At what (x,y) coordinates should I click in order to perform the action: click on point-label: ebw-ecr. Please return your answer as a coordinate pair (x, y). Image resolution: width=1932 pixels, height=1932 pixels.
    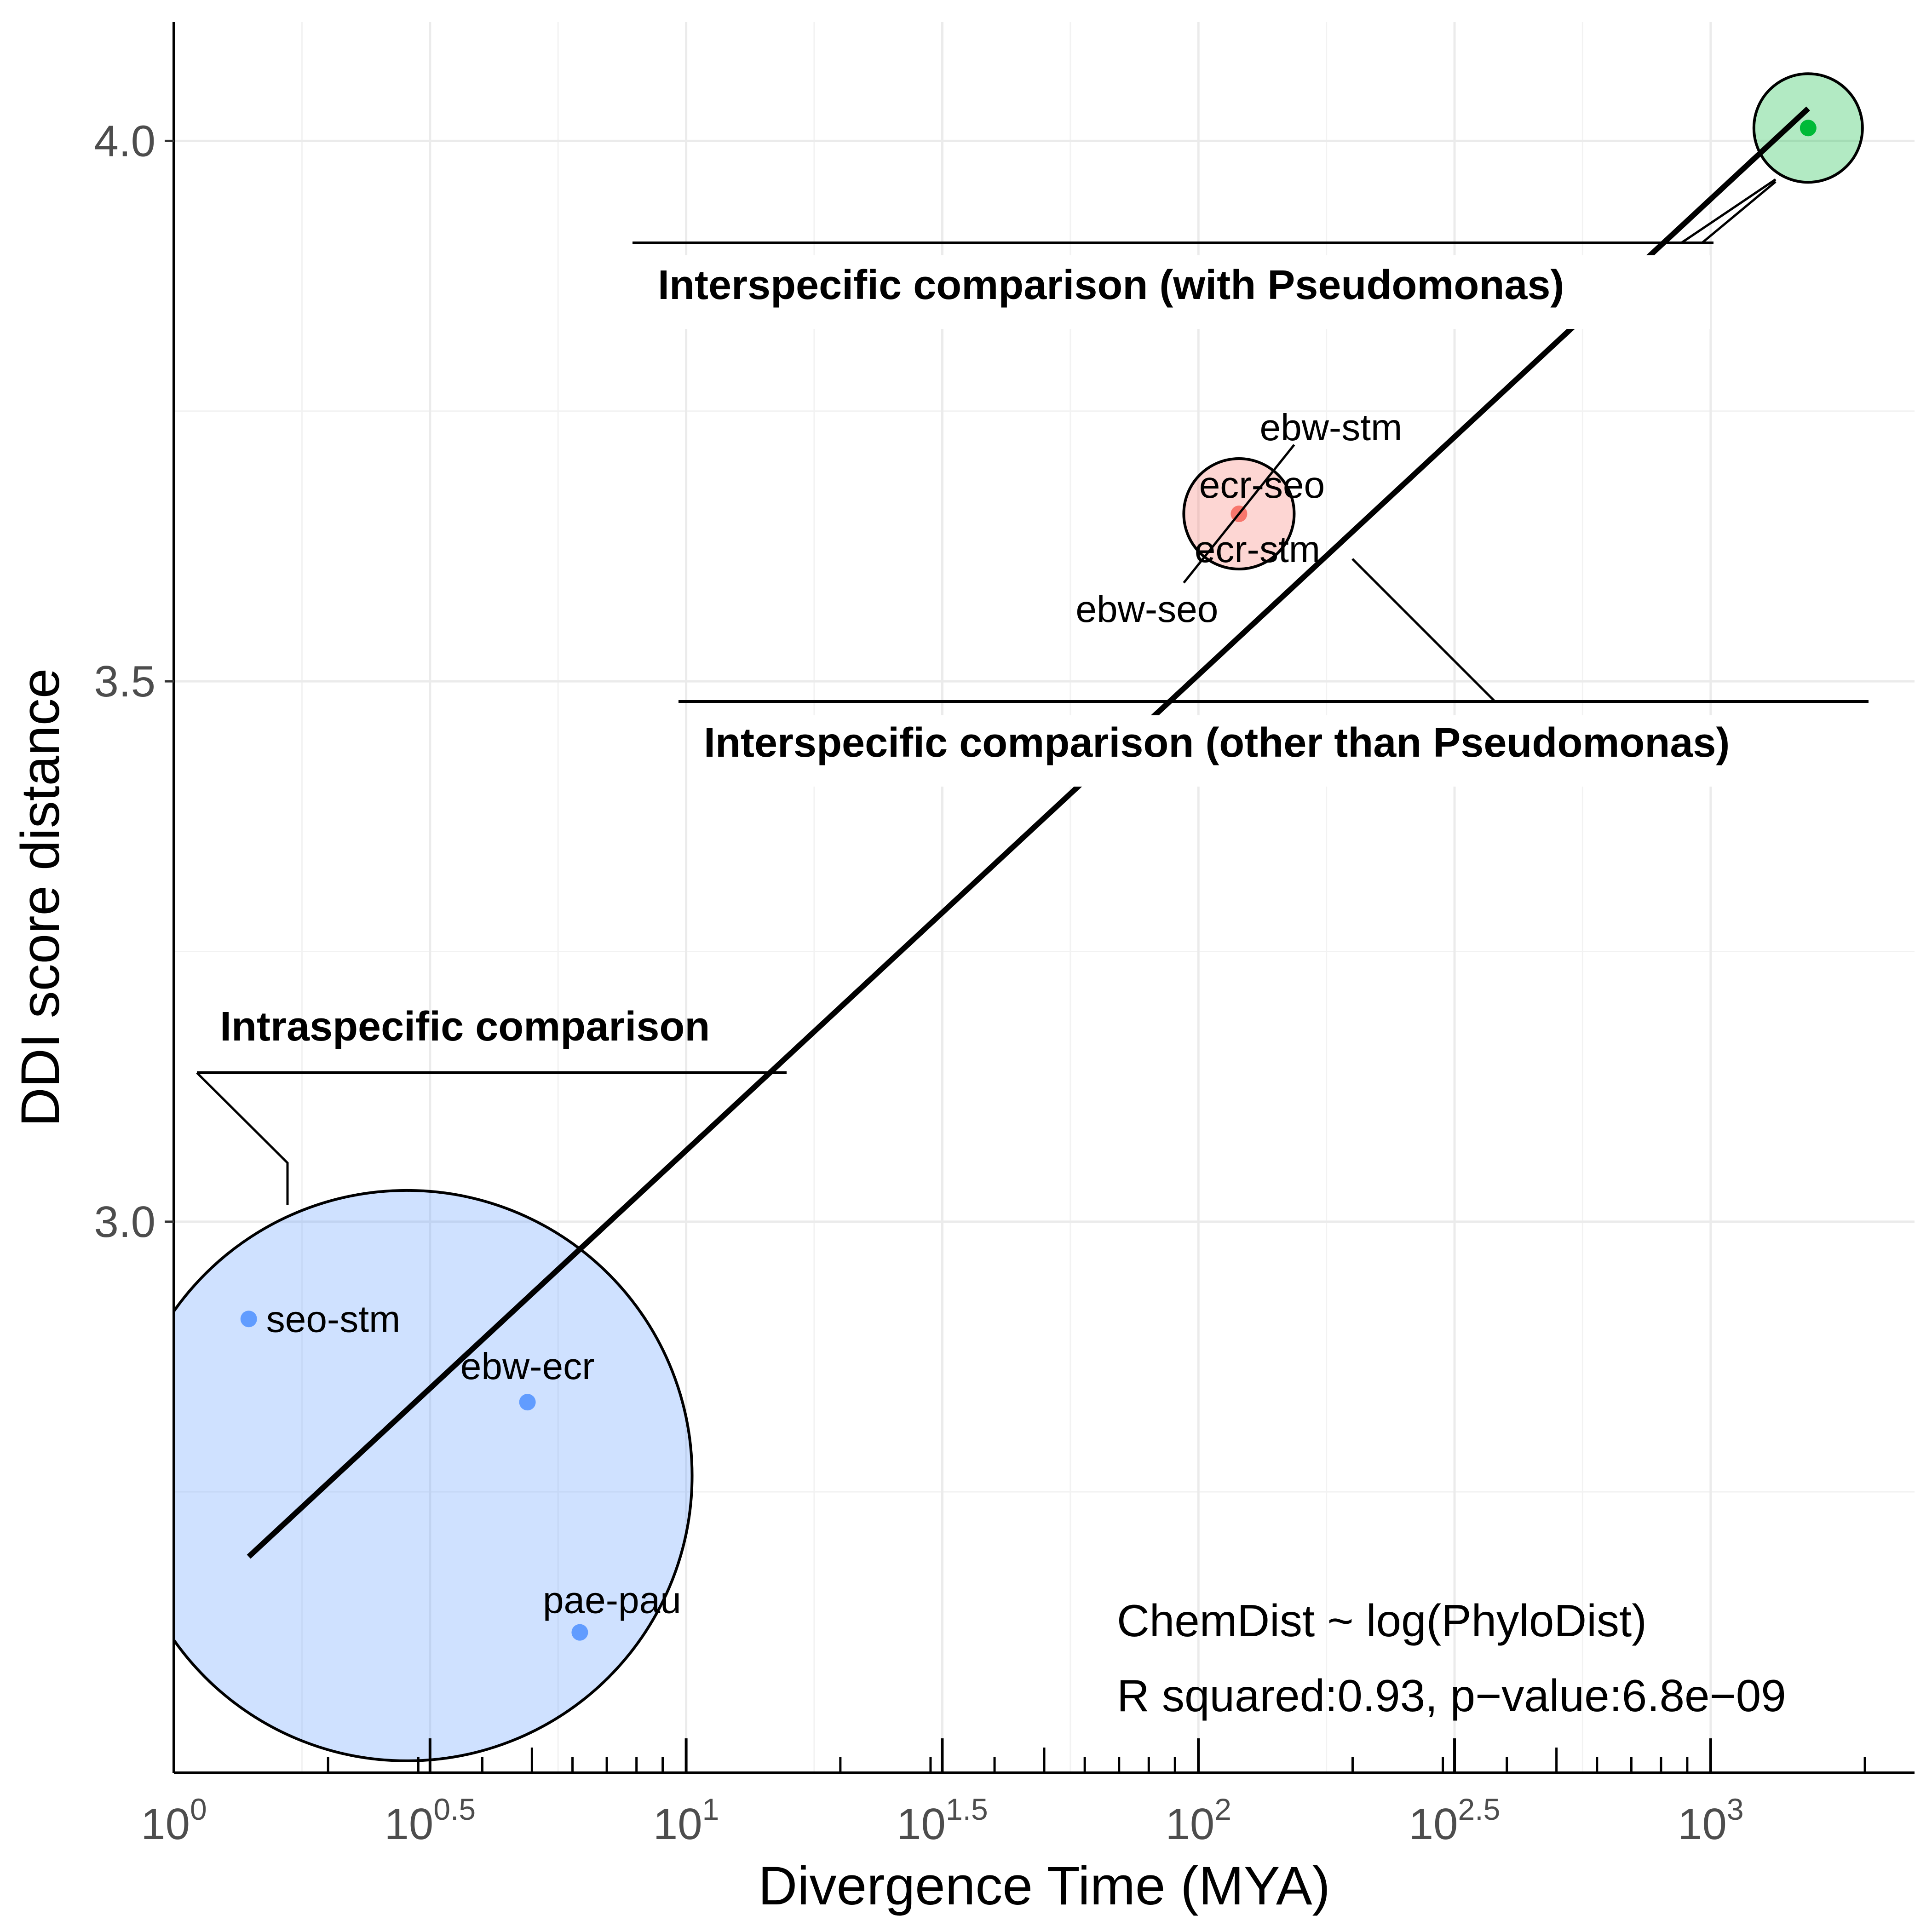
    Looking at the image, I should click on (527, 1366).